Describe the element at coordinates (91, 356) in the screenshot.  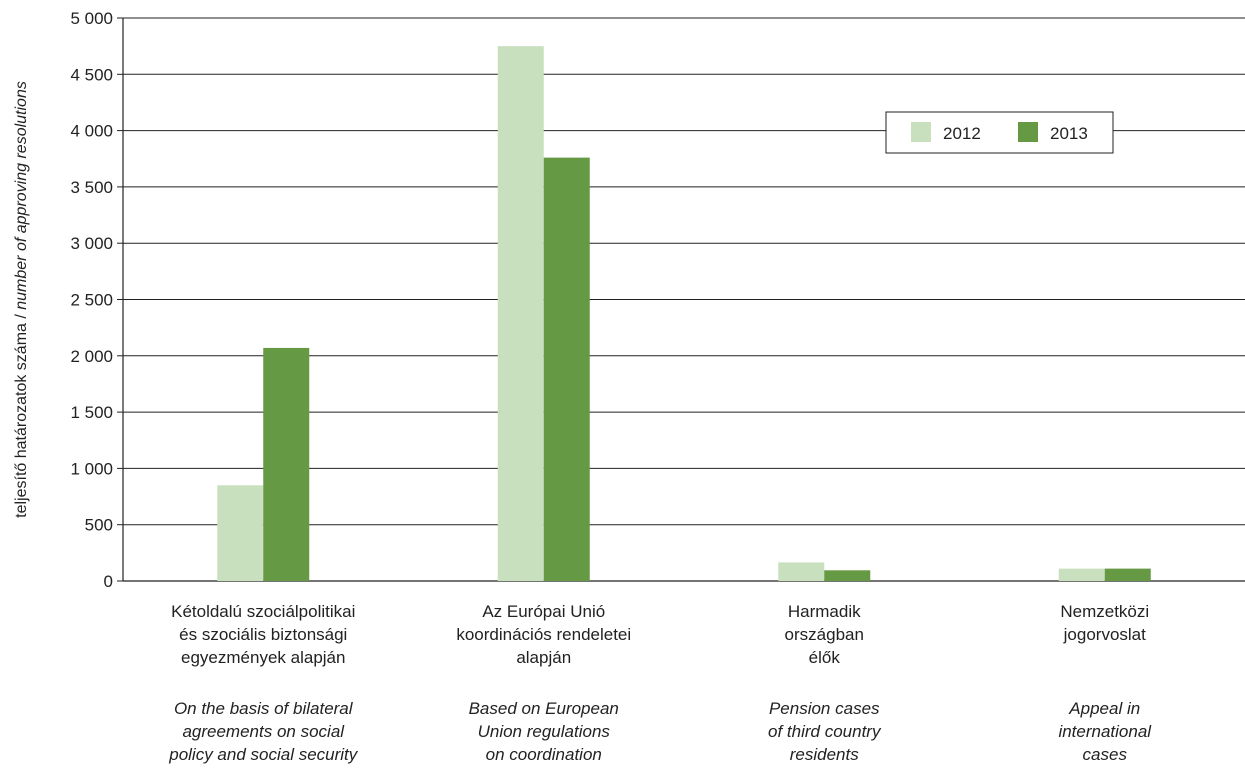
I see `y-tick-label: 2 000` at that location.